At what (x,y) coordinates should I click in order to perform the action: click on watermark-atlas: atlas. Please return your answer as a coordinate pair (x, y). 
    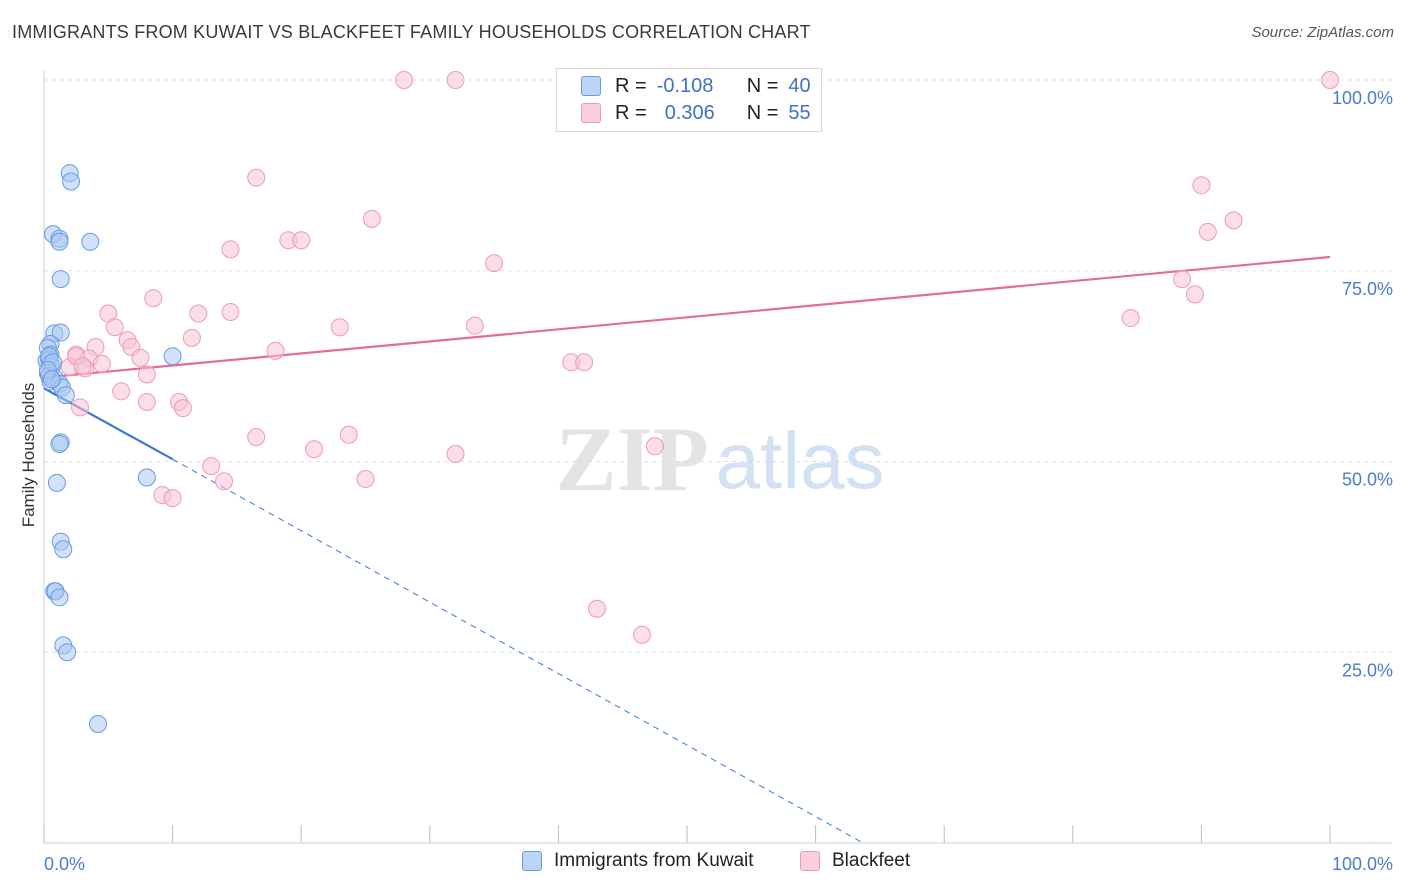
    Looking at the image, I should click on (800, 460).